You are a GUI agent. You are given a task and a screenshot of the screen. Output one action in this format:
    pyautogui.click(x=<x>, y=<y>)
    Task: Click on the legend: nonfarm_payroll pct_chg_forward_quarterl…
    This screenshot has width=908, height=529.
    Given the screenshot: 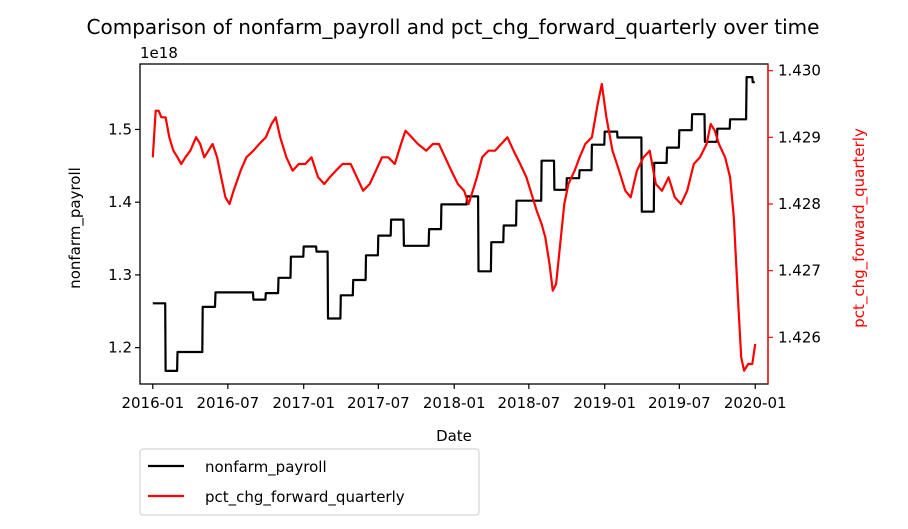 What is the action you would take?
    pyautogui.click(x=309, y=482)
    